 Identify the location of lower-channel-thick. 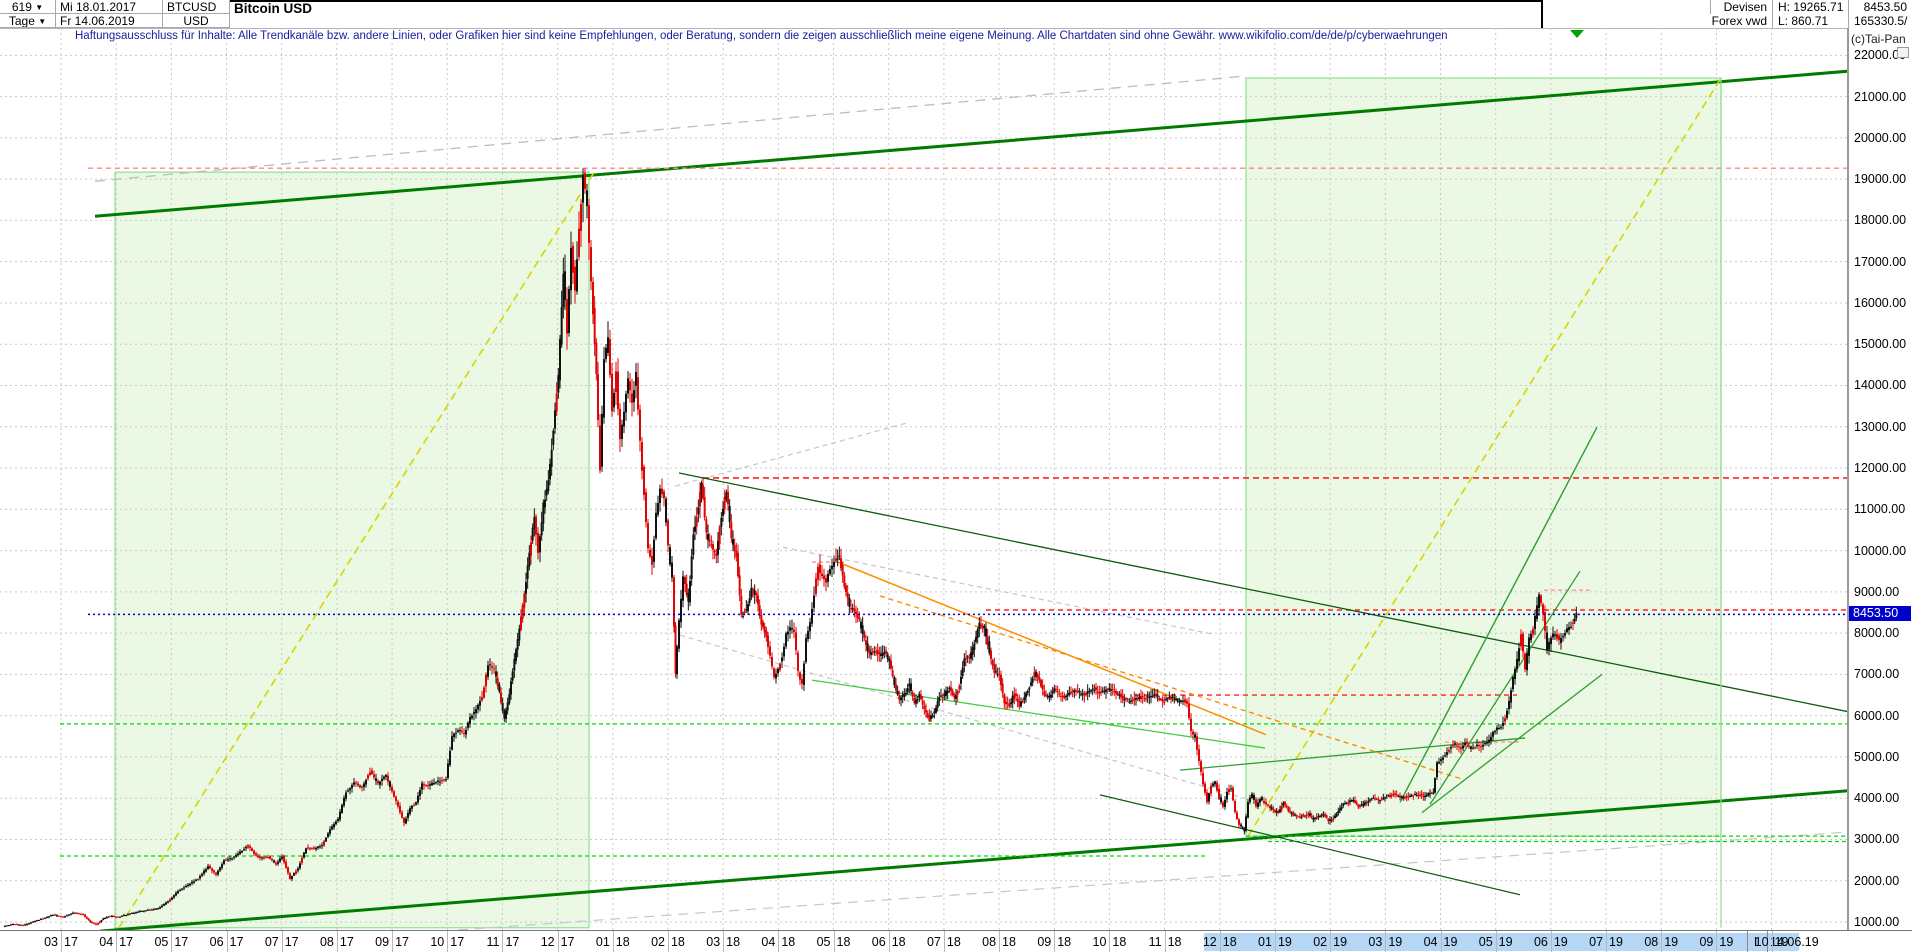
(973, 859).